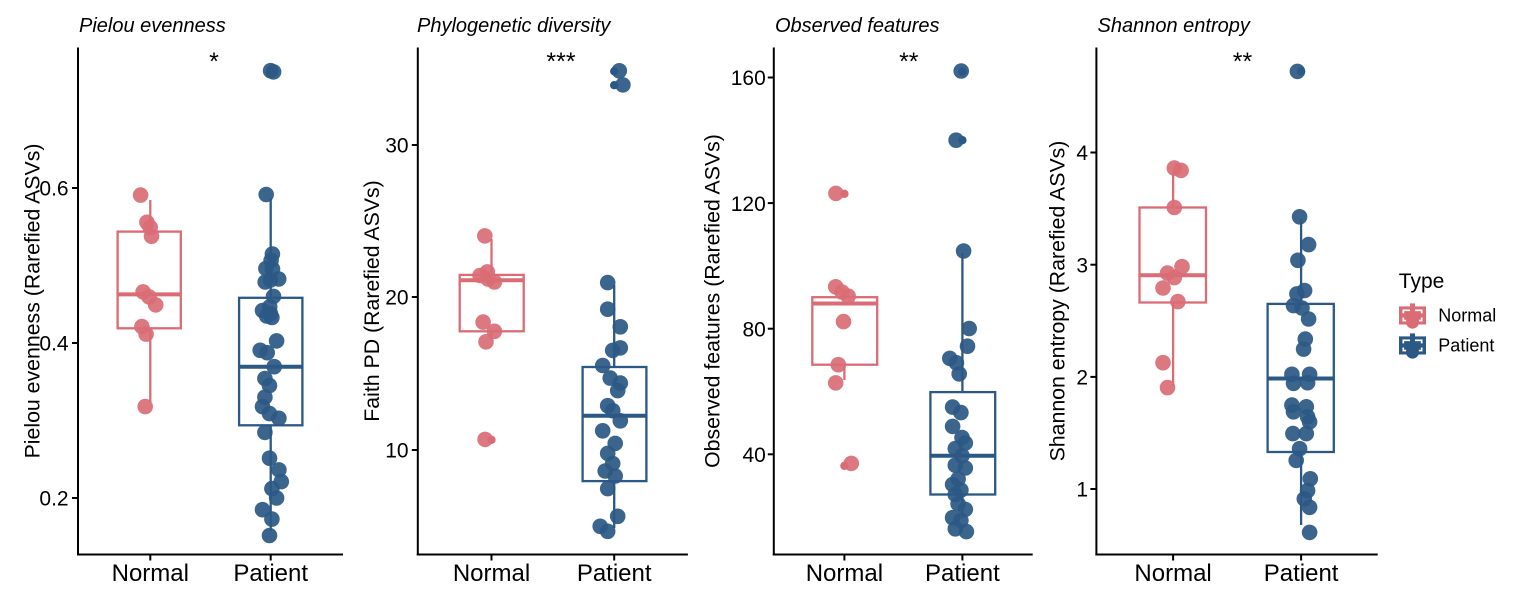 This screenshot has width=1519, height=597. I want to click on svg-text: Type, so click(1422, 281).